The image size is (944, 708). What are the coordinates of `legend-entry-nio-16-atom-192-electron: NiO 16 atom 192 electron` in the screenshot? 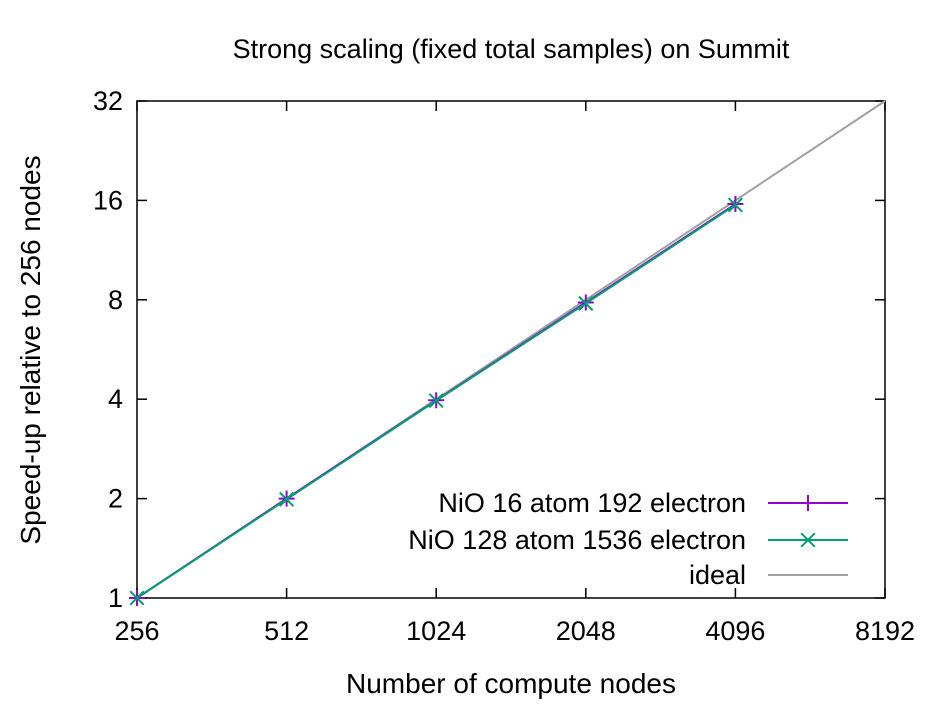 It's located at (643, 503).